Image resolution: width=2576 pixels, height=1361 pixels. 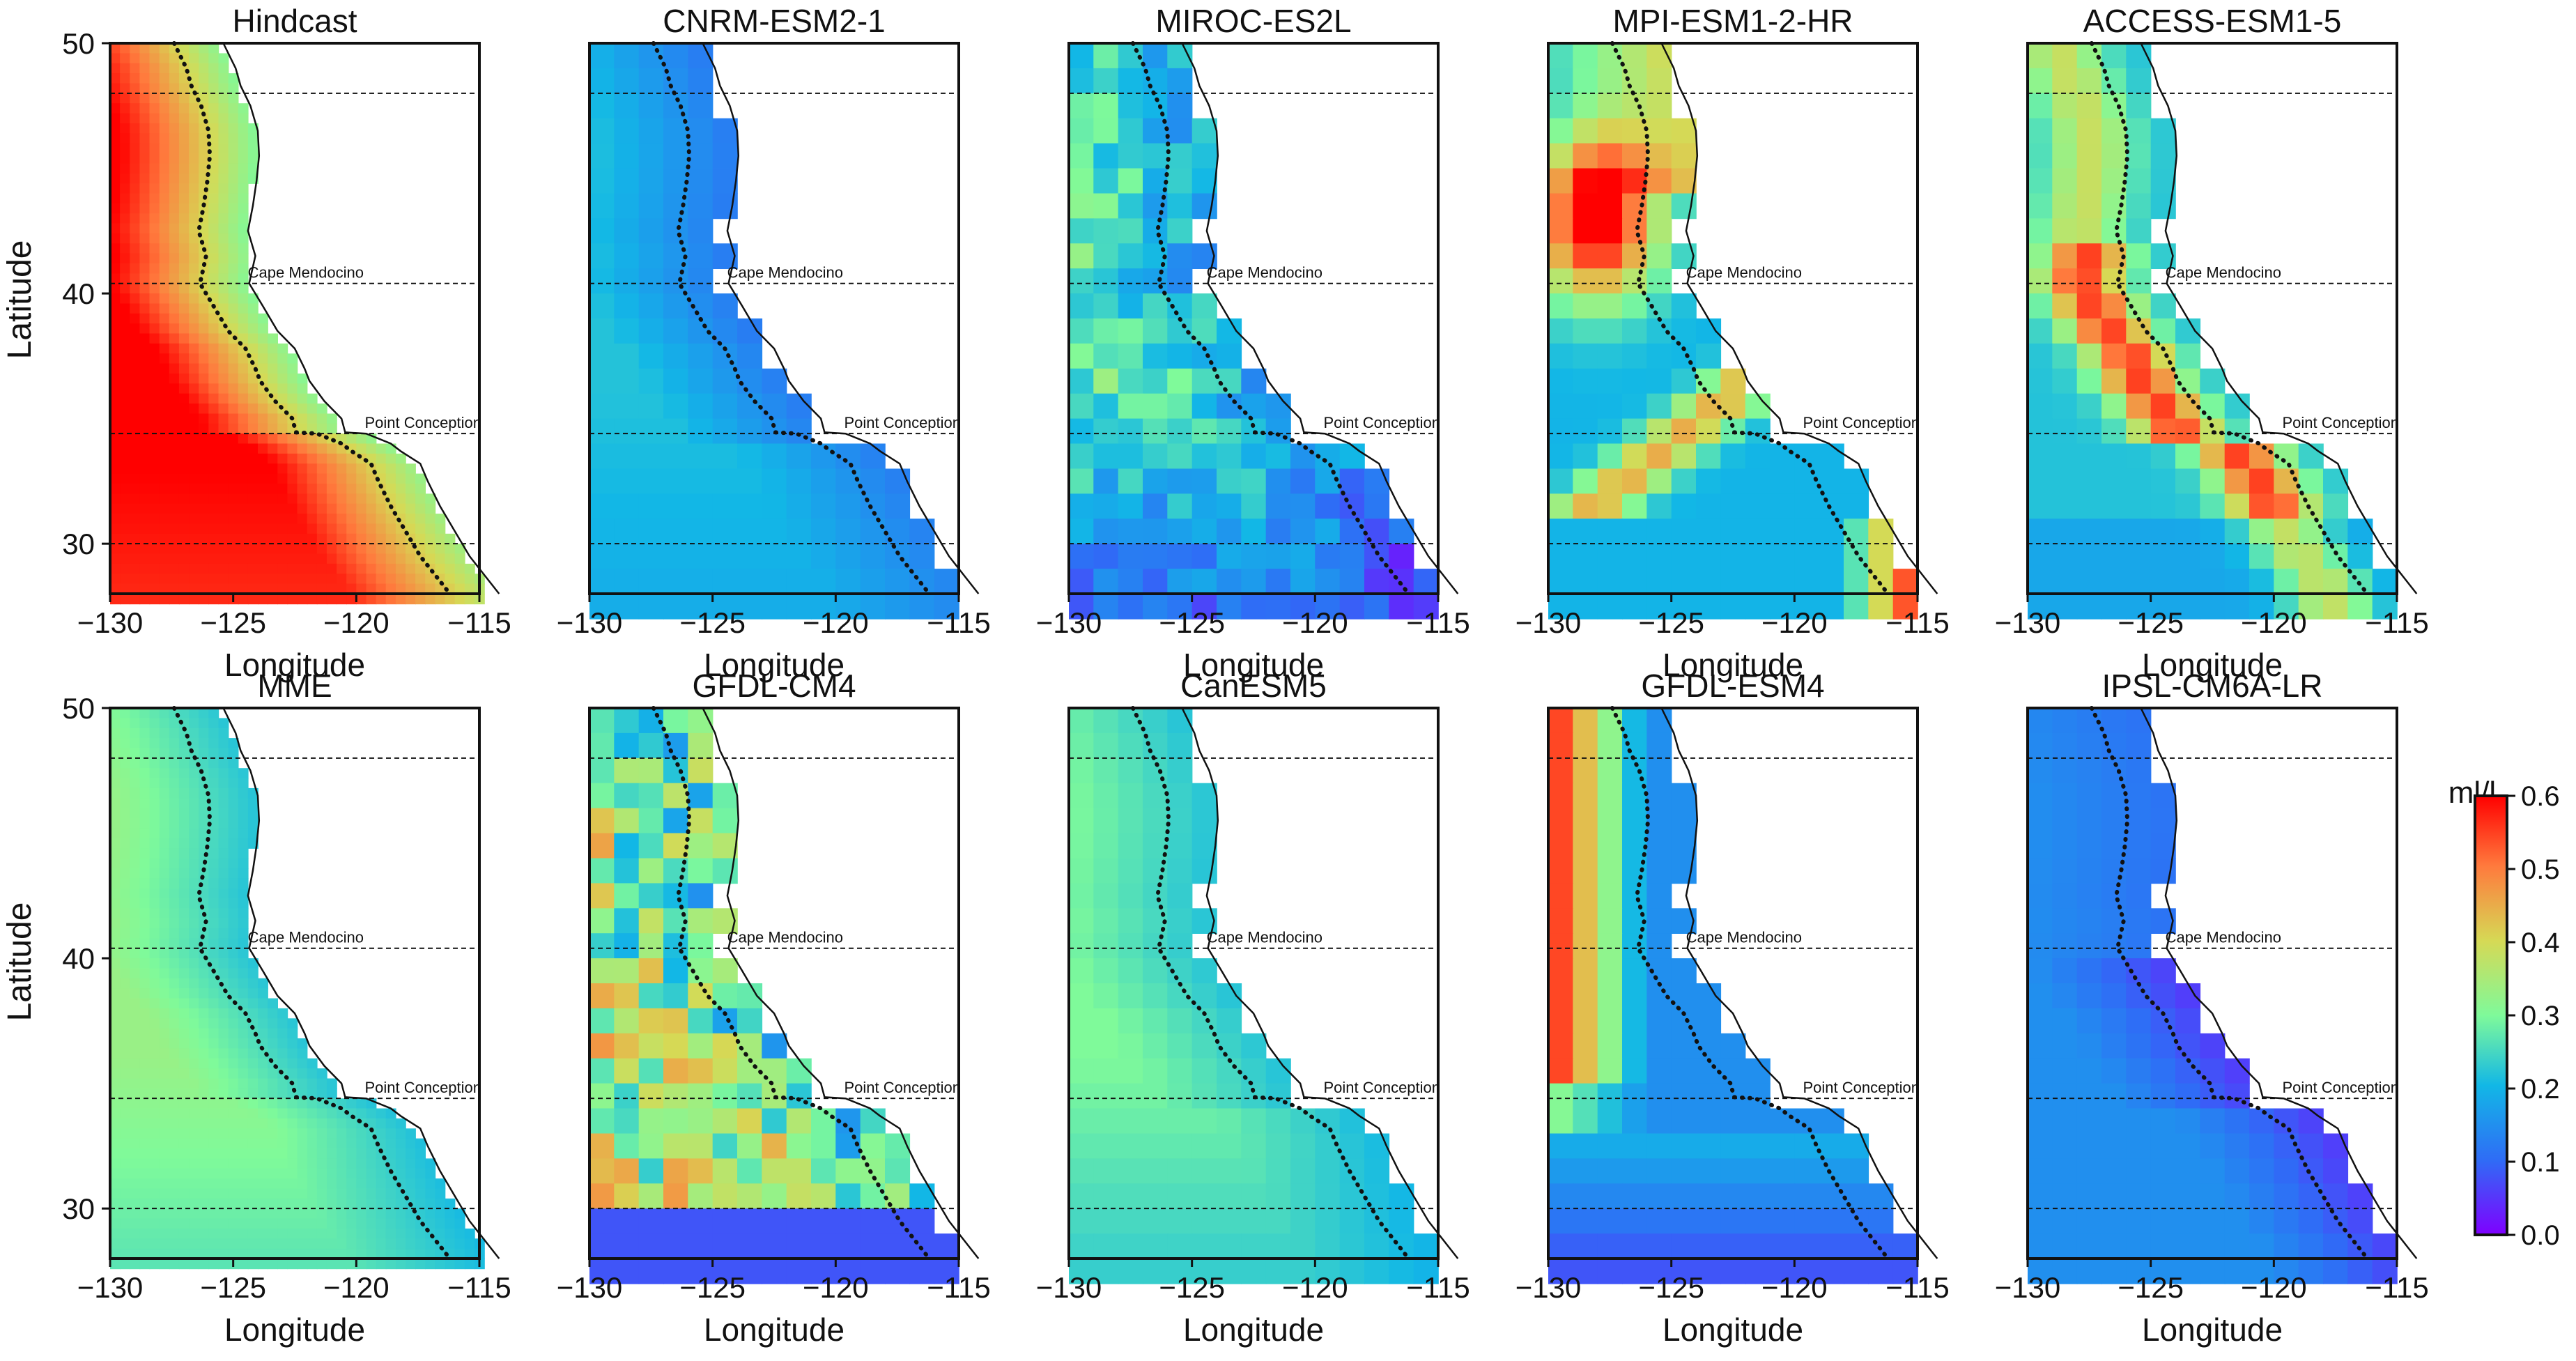 I want to click on x-tick-label: −125, so click(x=1671, y=1288).